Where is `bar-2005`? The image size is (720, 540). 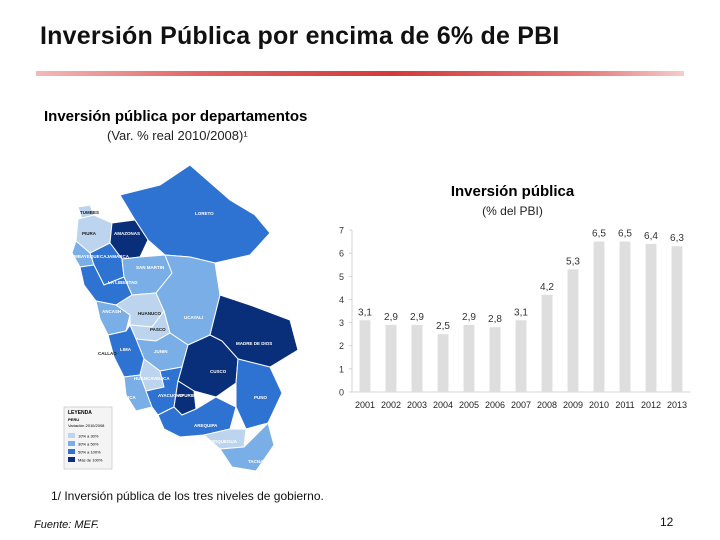
bar-2005 is located at coordinates (469, 358).